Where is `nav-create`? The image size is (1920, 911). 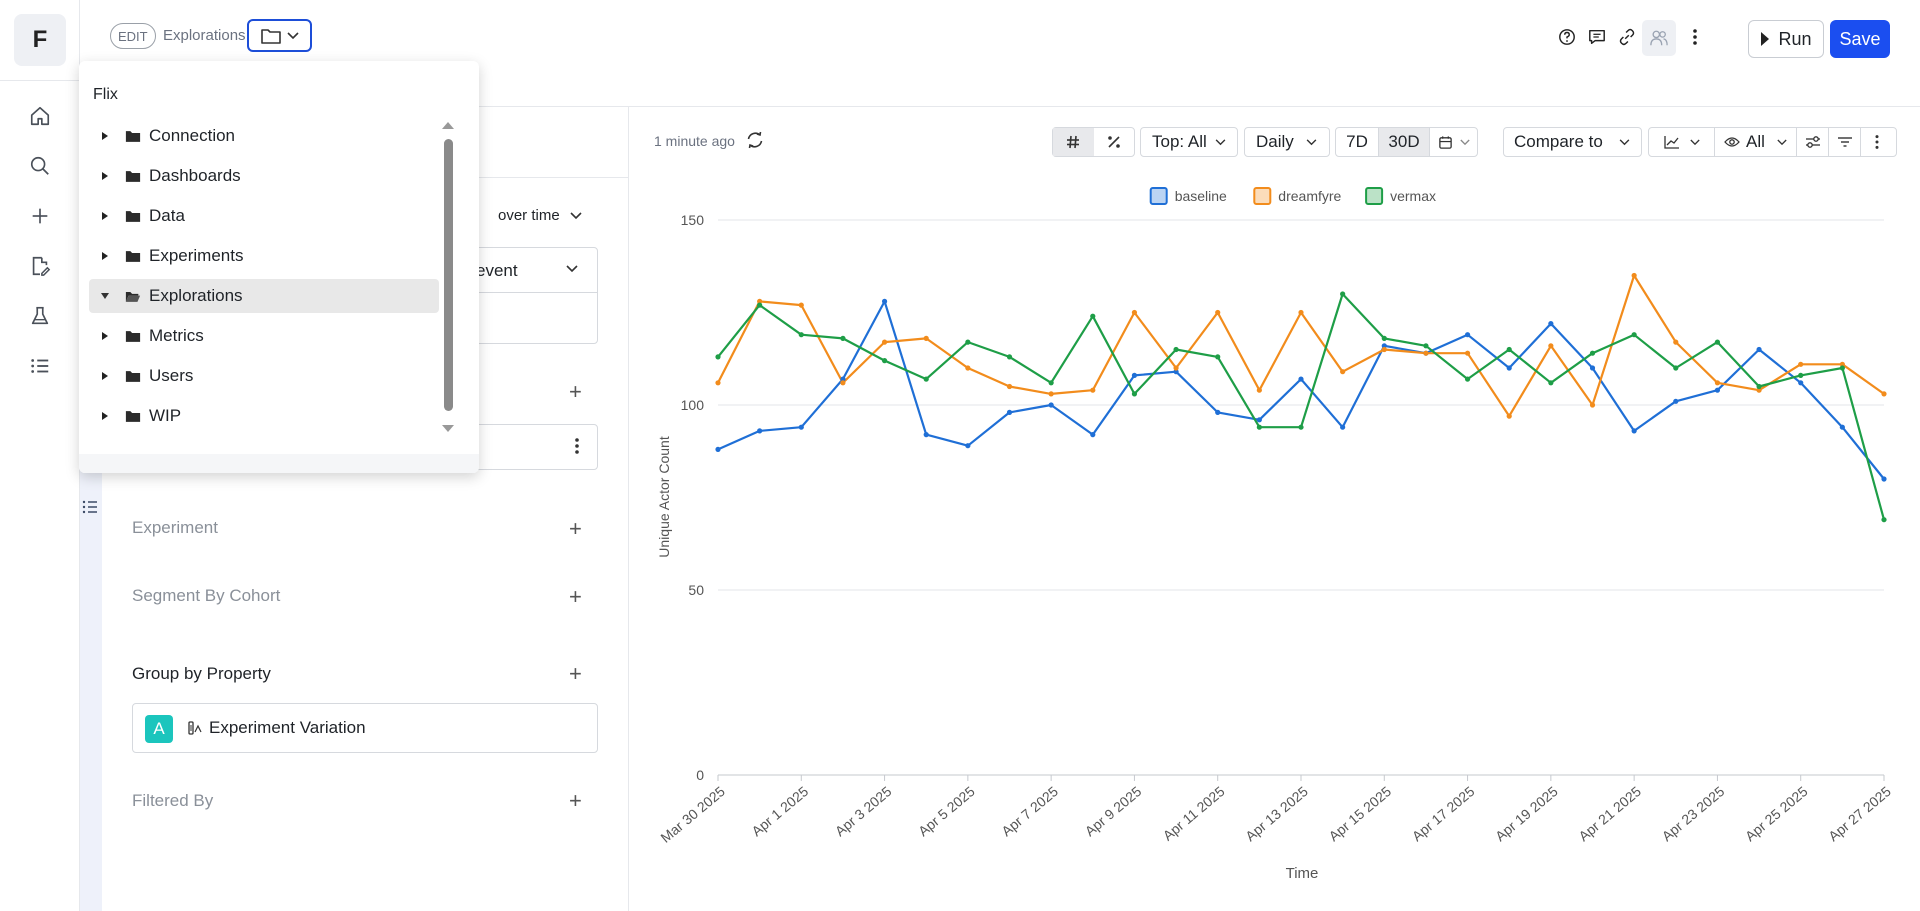
nav-create is located at coordinates (40, 216).